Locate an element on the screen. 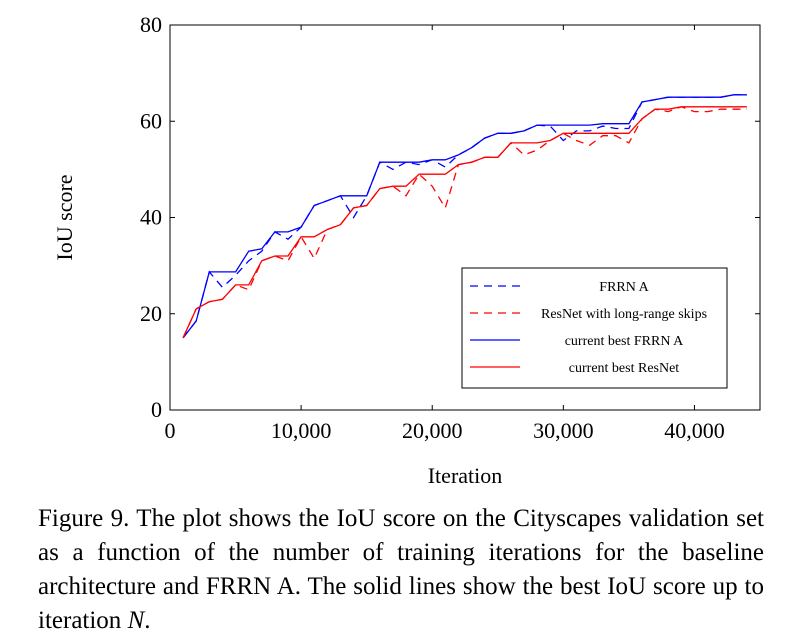 Image resolution: width=800 pixels, height=638 pixels. x-axis-label: Iteration is located at coordinates (465, 475).